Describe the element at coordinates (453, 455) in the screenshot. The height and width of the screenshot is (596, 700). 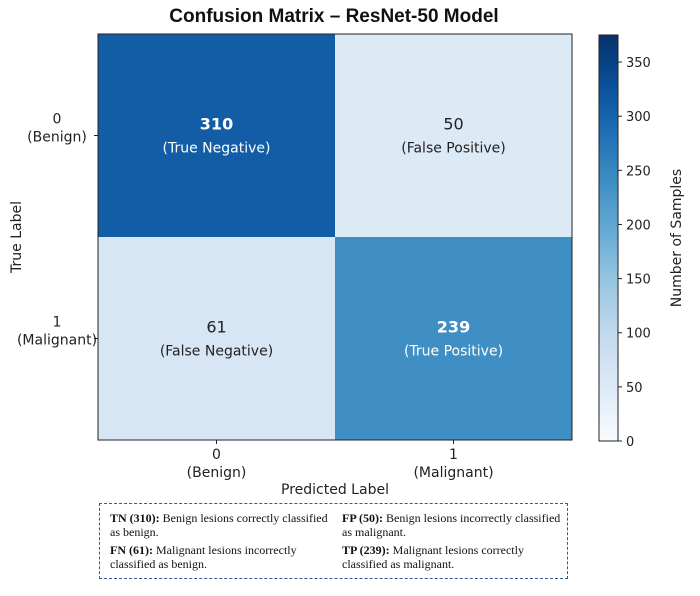
I see `x-tick-label: 1` at that location.